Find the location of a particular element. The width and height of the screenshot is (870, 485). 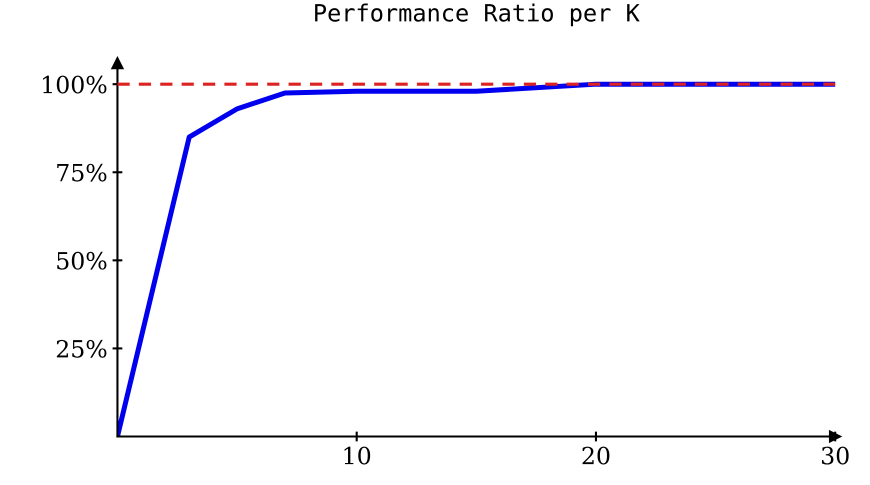

y-tick-label: 25% is located at coordinates (81, 349).